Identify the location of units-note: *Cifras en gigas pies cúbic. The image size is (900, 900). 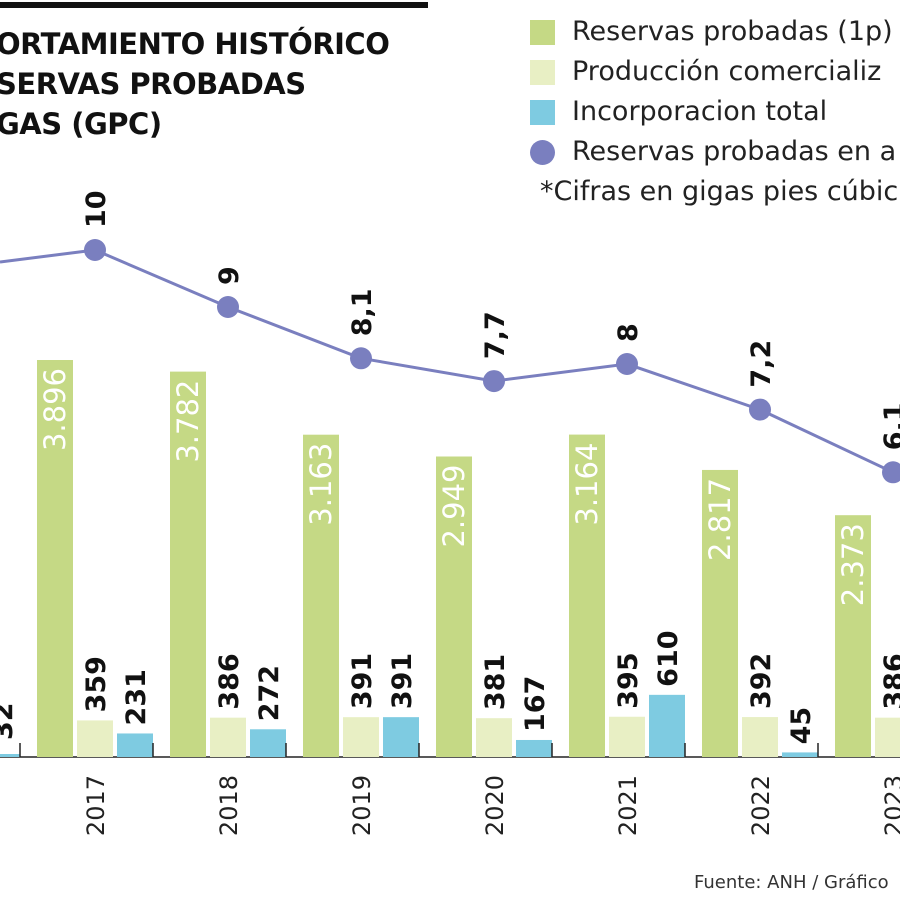
(719, 191).